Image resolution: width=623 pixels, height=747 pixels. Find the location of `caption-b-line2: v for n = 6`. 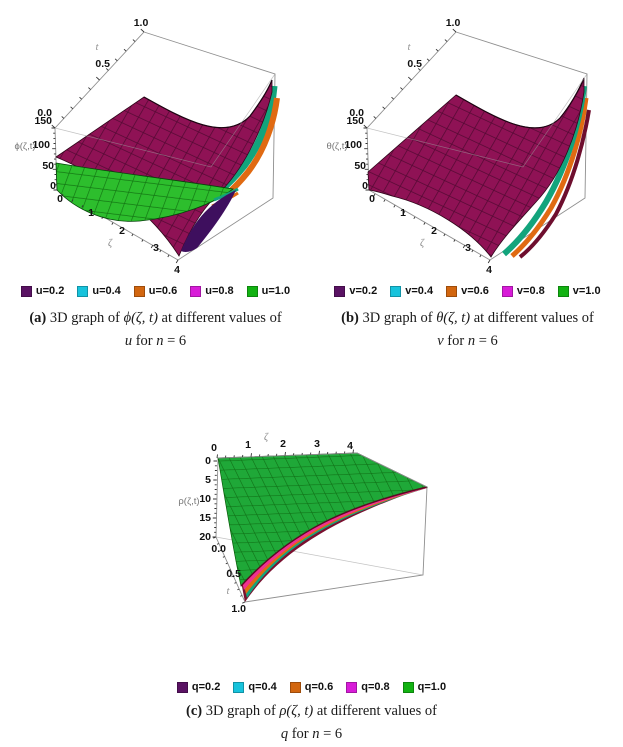

caption-b-line2: v for n = 6 is located at coordinates (467, 341).